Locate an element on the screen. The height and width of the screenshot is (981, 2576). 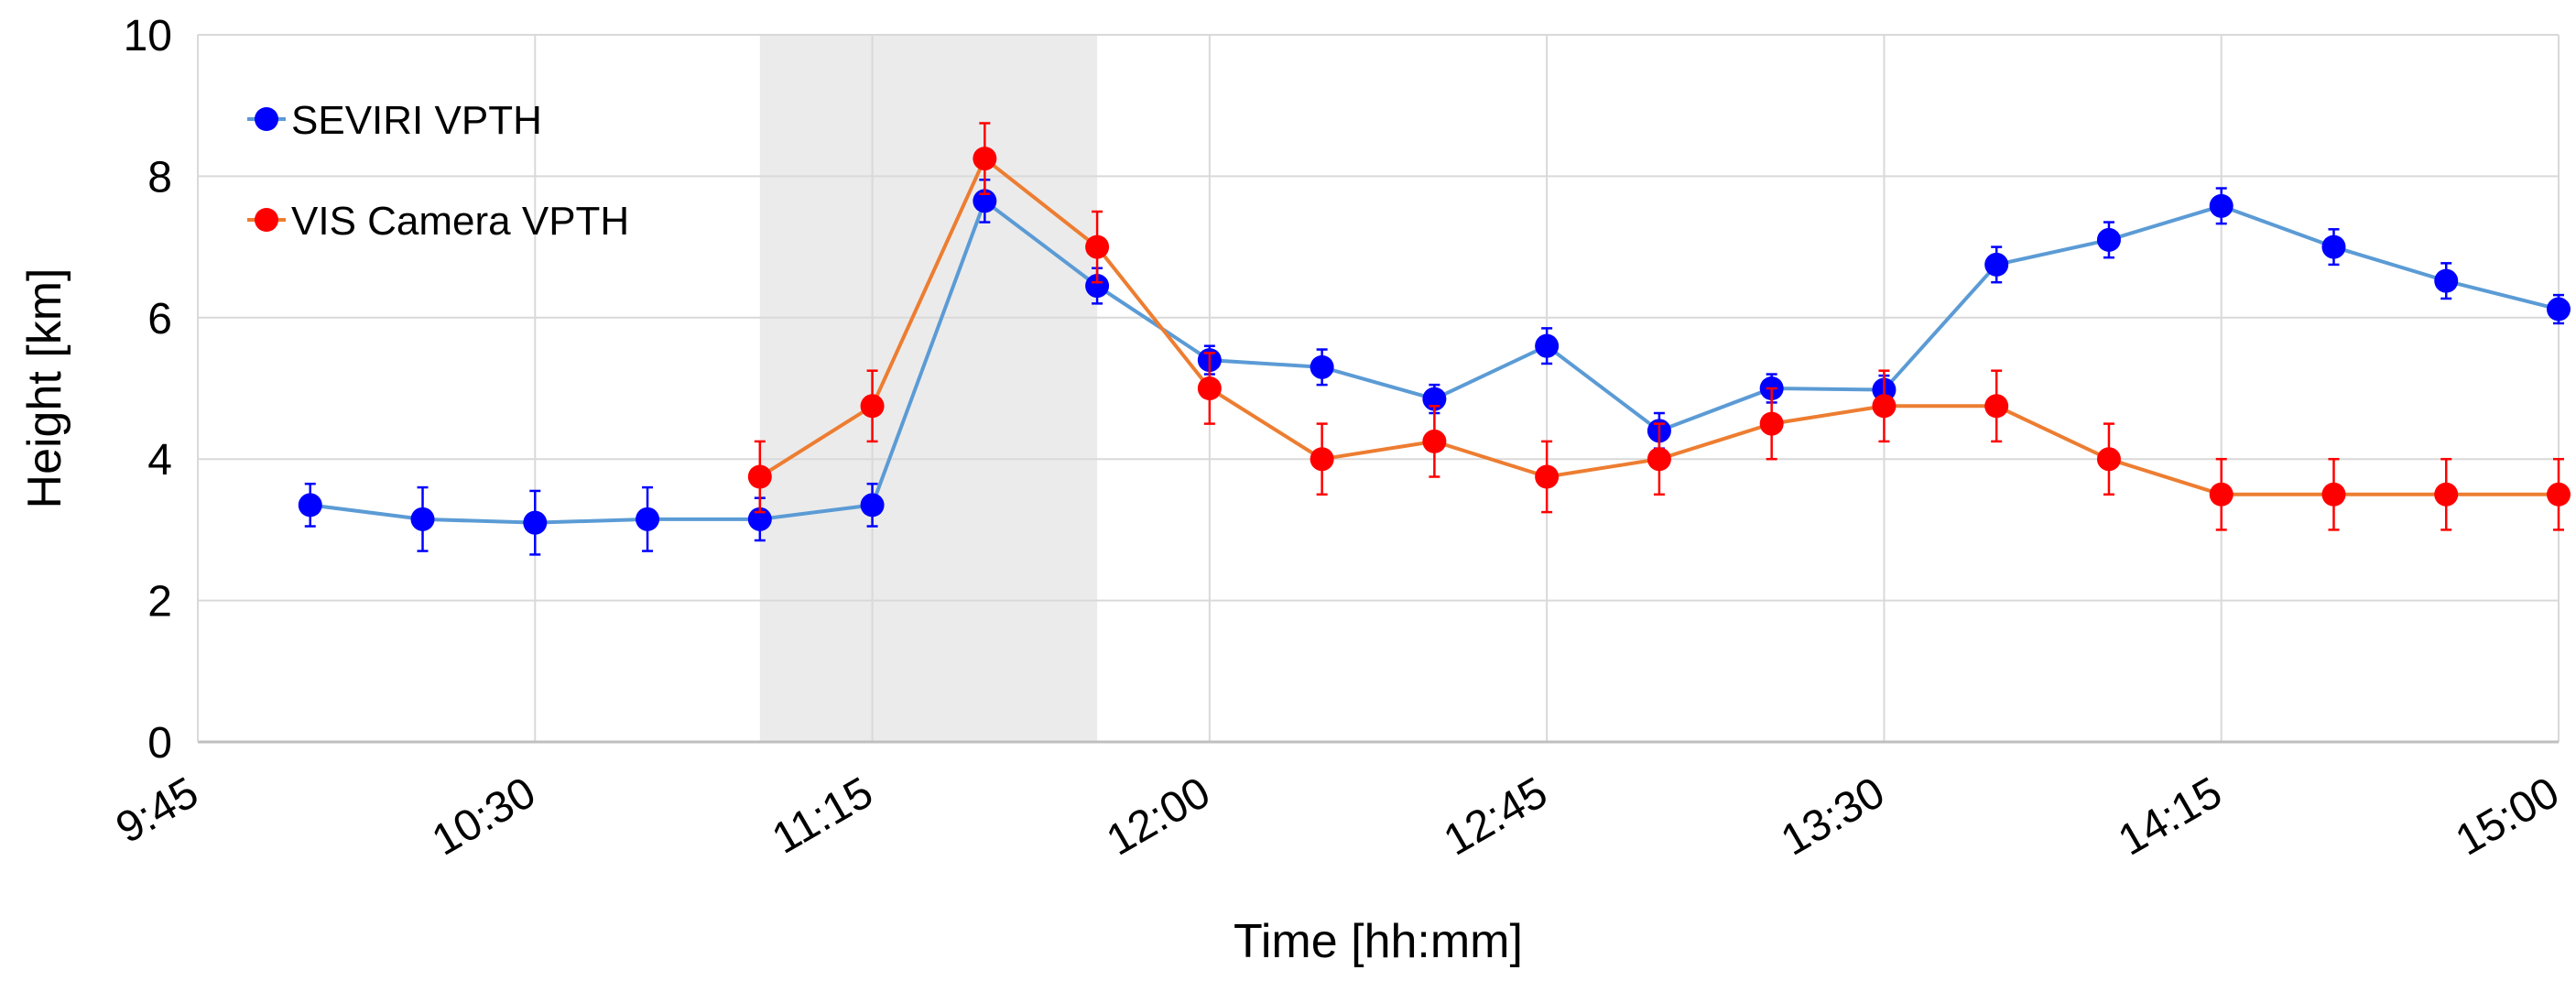
x-tick-label: 15:00 is located at coordinates (2508, 817).